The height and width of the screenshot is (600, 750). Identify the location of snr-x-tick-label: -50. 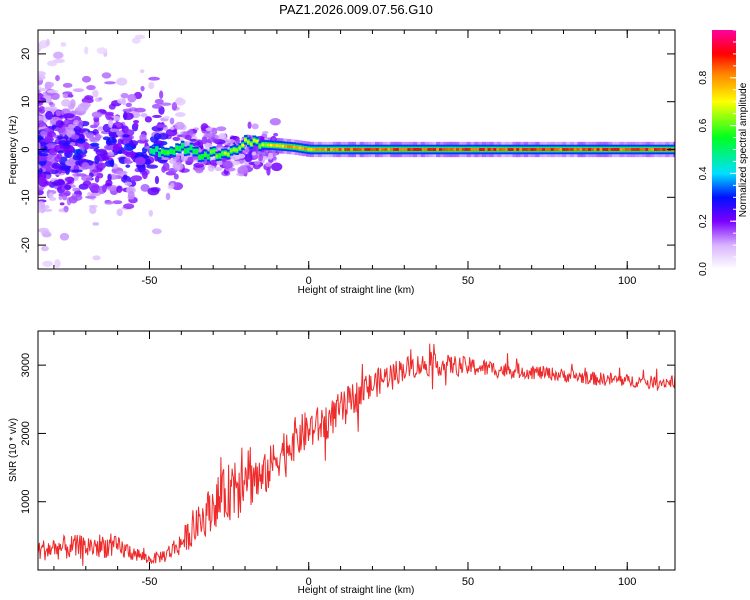
(150, 582).